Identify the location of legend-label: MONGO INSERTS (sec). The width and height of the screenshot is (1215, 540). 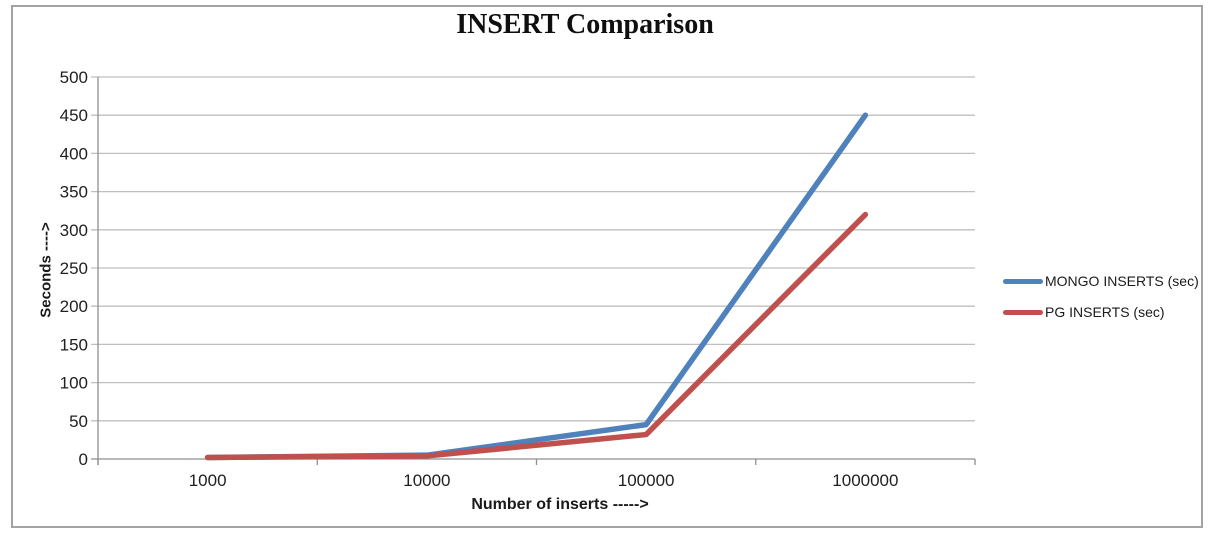
(1122, 281).